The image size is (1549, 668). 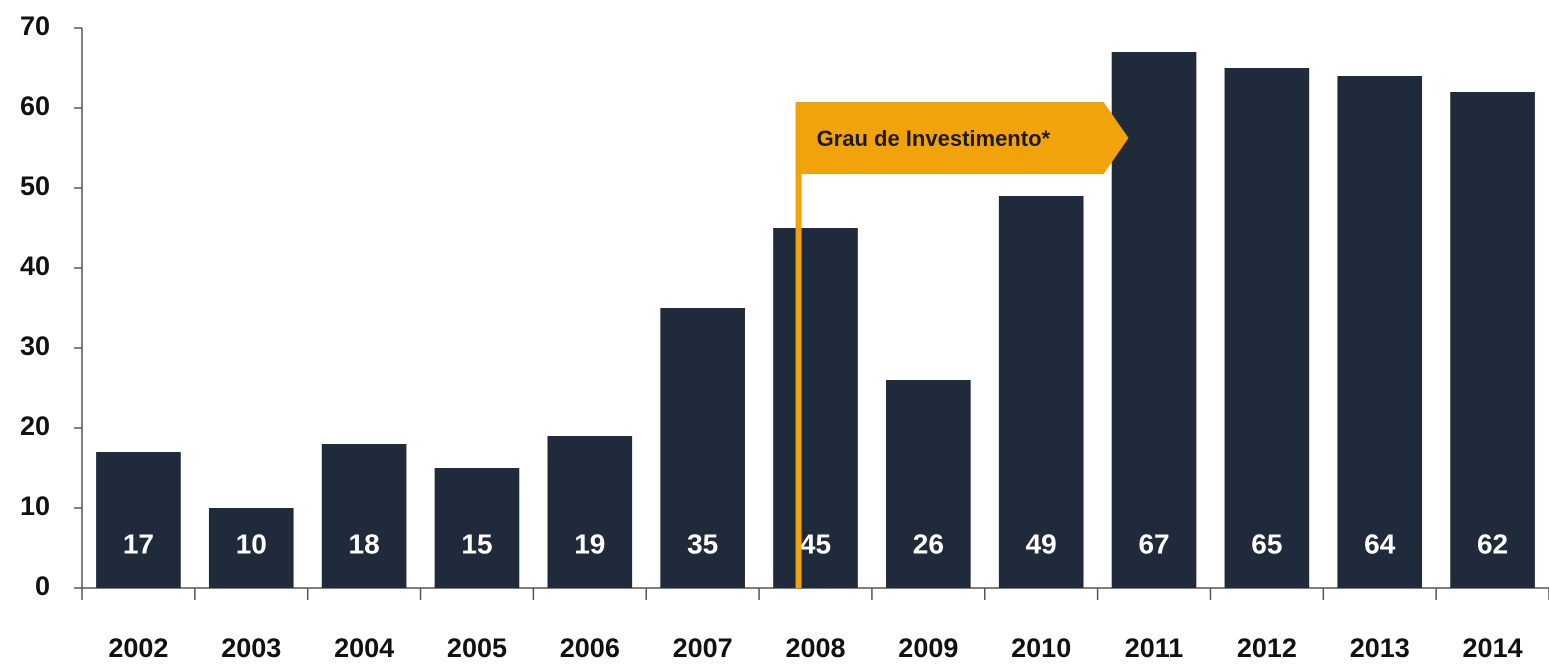 What do you see at coordinates (928, 648) in the screenshot?
I see `x-tick-label: 2009` at bounding box center [928, 648].